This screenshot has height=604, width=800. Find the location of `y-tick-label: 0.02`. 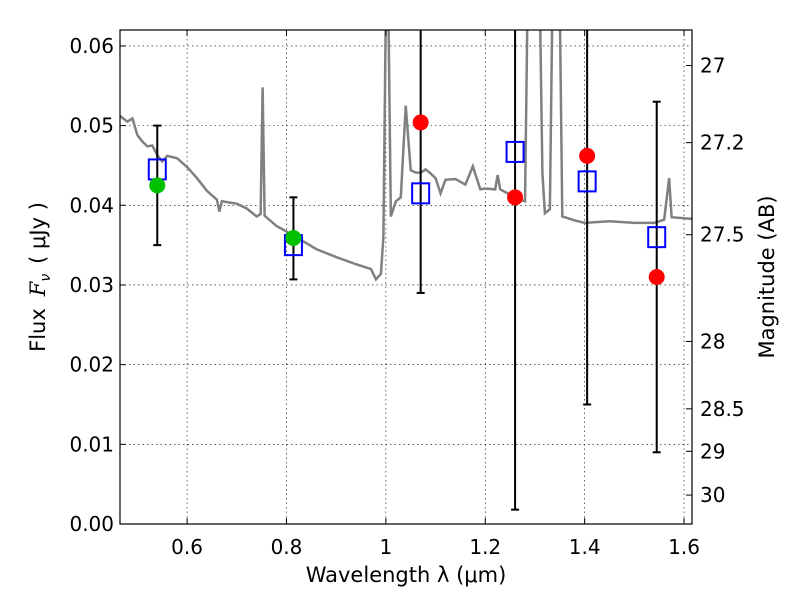

y-tick-label: 0.02 is located at coordinates (91, 365).